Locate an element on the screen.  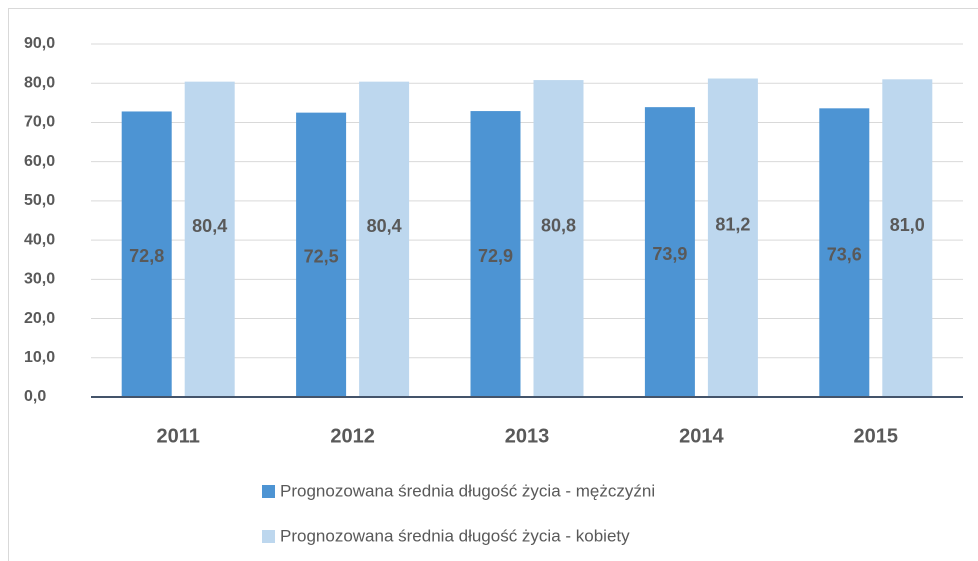
value-label: 81,0 is located at coordinates (907, 225).